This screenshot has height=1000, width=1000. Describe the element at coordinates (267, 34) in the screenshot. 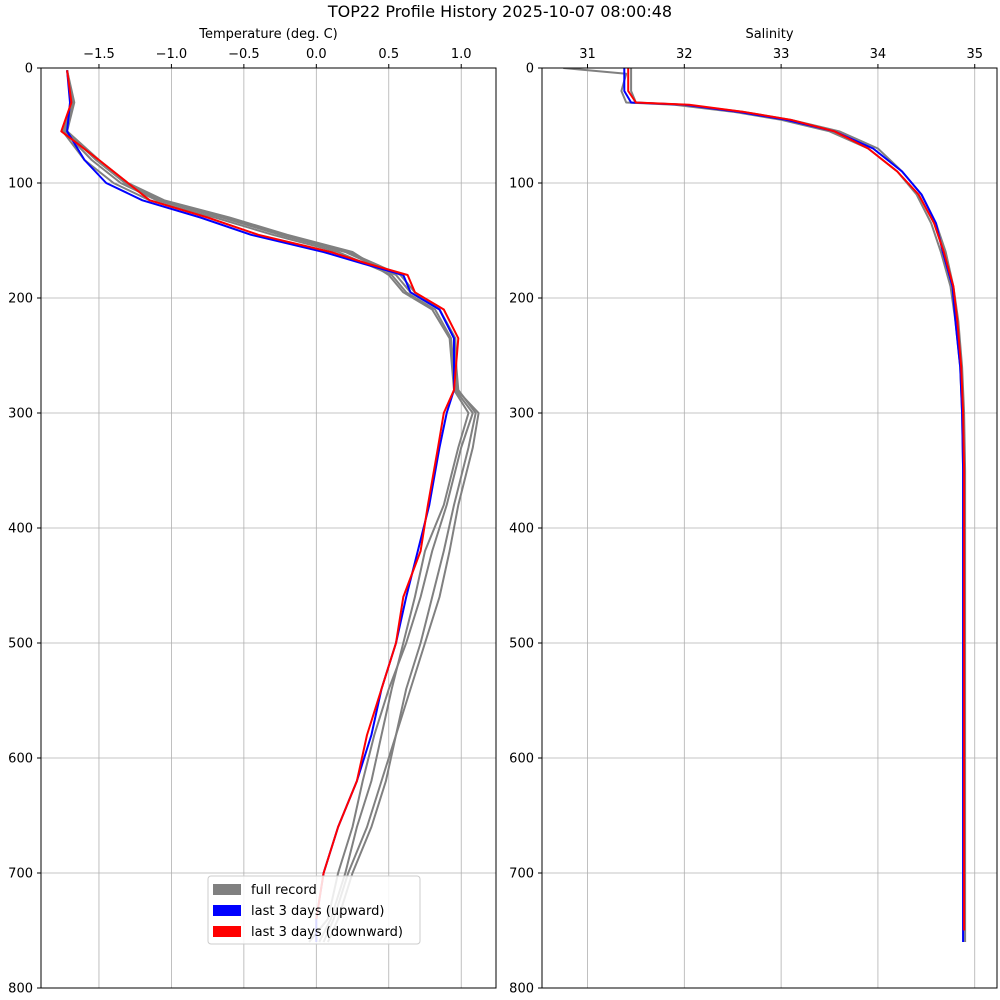

I see `temperature-xlabel: Temperature (deg. C)` at that location.